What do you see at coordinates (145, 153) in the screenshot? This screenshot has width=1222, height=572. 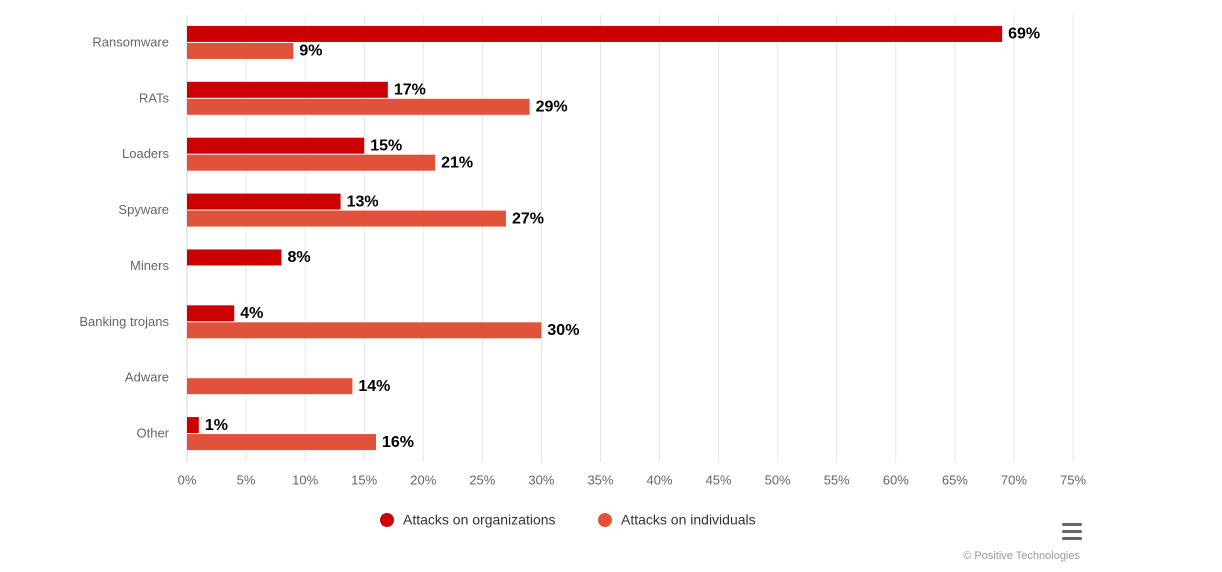 I see `category-label: Loaders` at bounding box center [145, 153].